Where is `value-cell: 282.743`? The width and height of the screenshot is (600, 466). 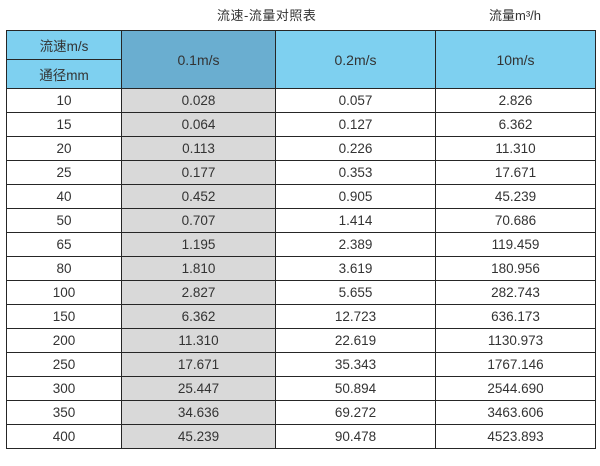 value-cell: 282.743 is located at coordinates (515, 292).